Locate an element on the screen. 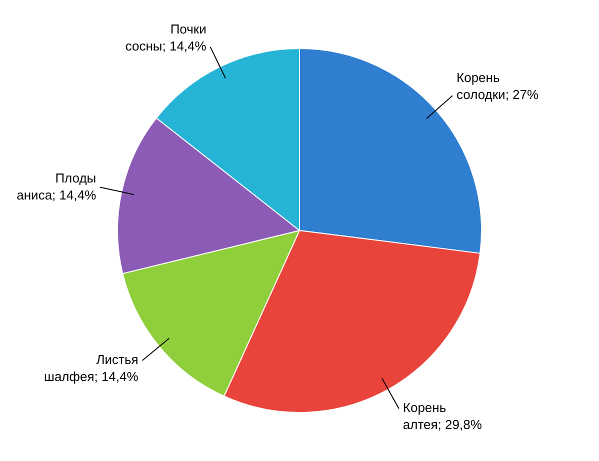  slice-label: Корень алтея; 29,8% is located at coordinates (442, 416).